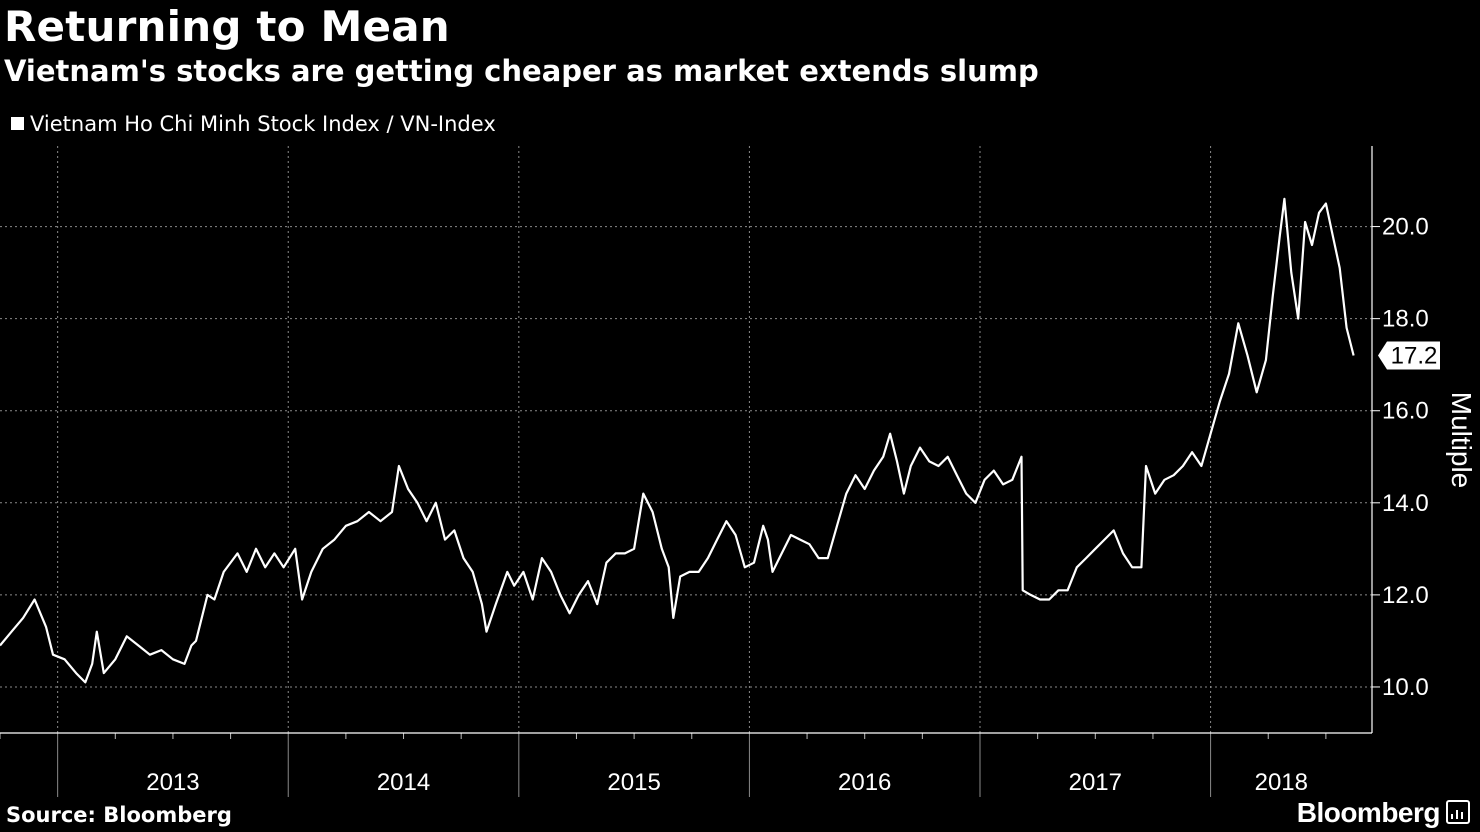 The width and height of the screenshot is (1480, 832). I want to click on legend-swatch, so click(17, 123).